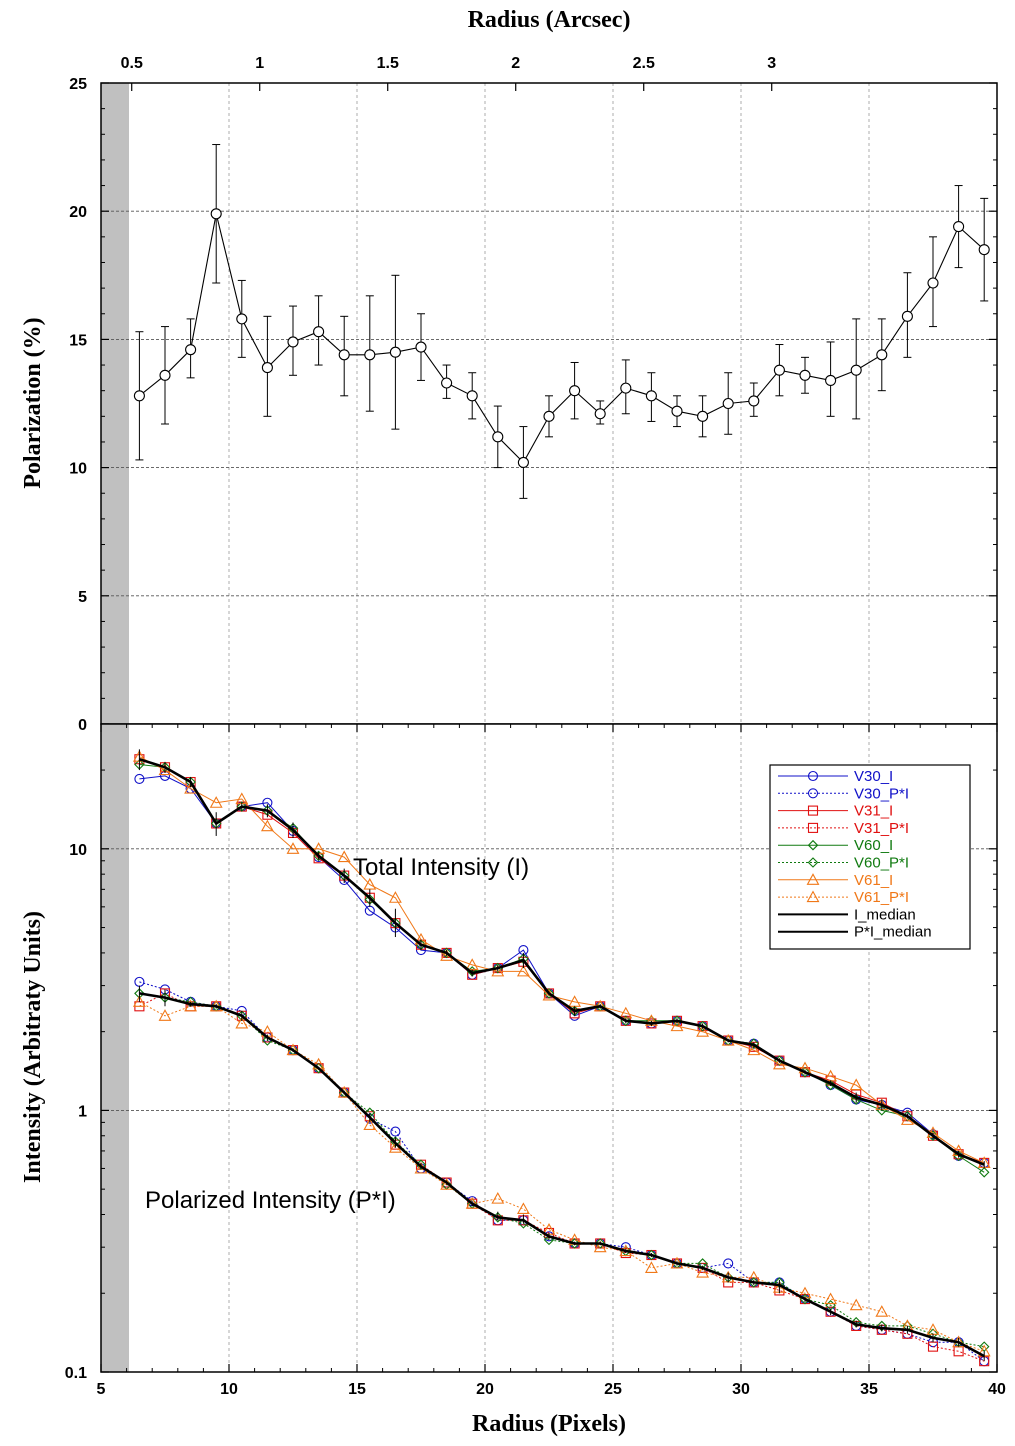 This screenshot has width=1015, height=1446. What do you see at coordinates (515, 63) in the screenshot?
I see `x2-tick-label: 2` at bounding box center [515, 63].